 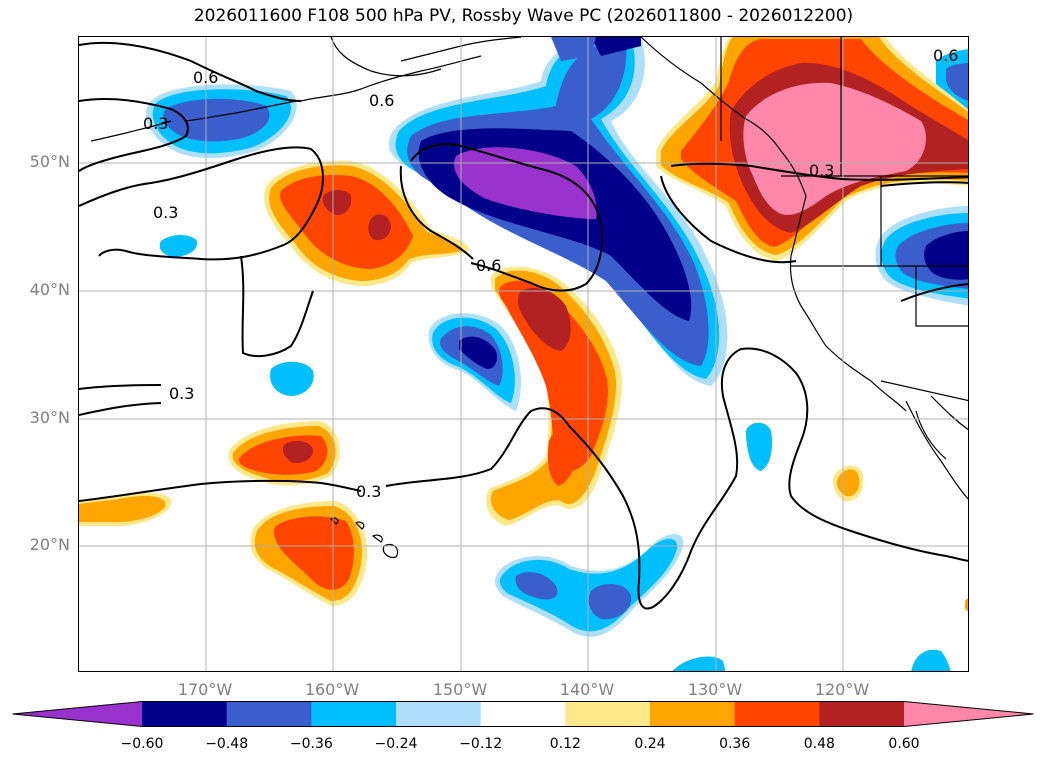 What do you see at coordinates (904, 744) in the screenshot?
I see `colorbar-tick-label: 0.60` at bounding box center [904, 744].